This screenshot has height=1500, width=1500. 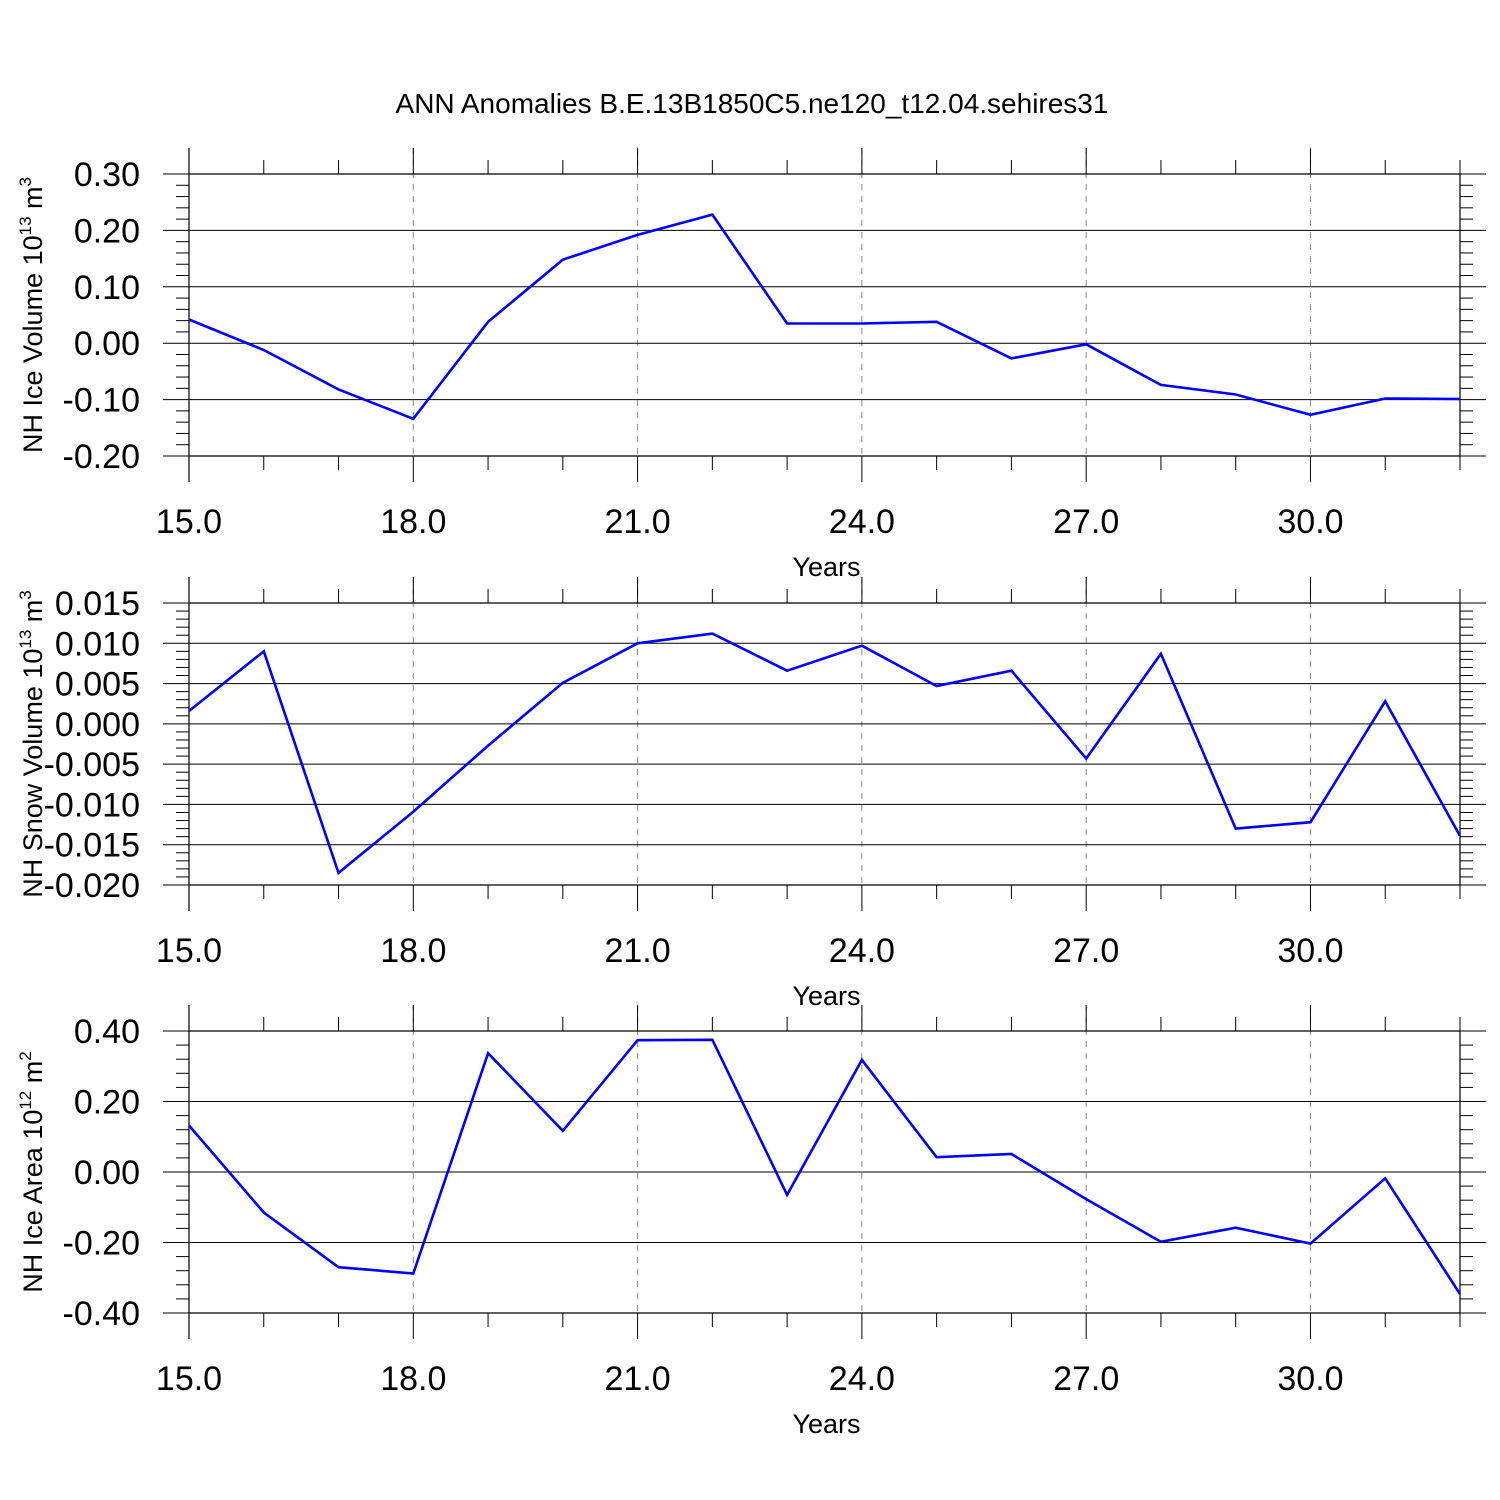 What do you see at coordinates (107, 288) in the screenshot?
I see `y-tick-label: 0.10` at bounding box center [107, 288].